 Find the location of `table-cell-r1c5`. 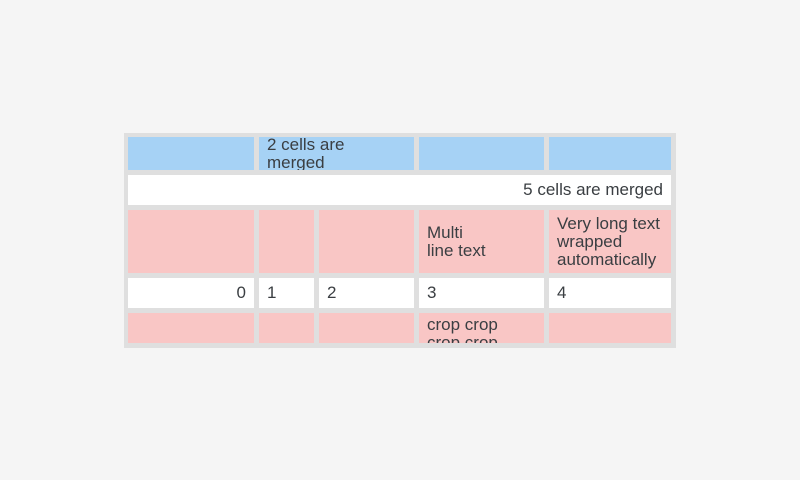

table-cell-r1c5 is located at coordinates (610, 153).